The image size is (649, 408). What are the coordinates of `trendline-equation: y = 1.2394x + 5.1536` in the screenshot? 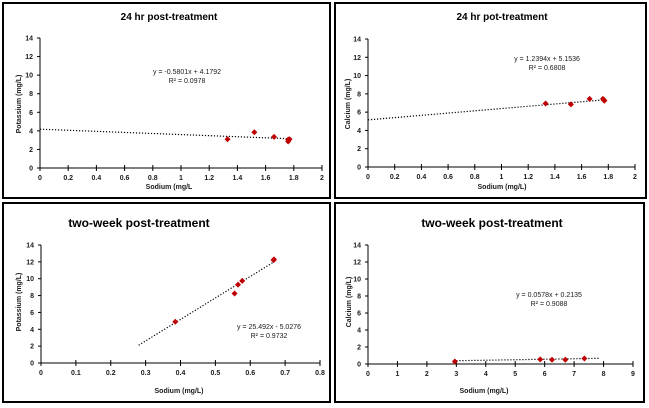 It's located at (547, 59).